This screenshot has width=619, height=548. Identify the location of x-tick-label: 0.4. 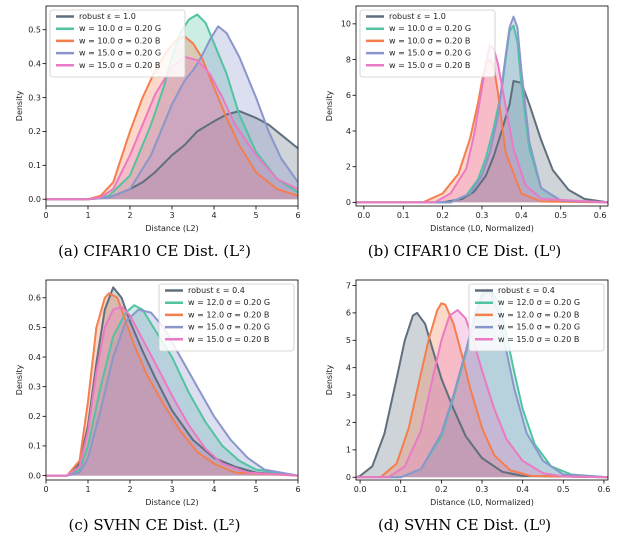
(522, 489).